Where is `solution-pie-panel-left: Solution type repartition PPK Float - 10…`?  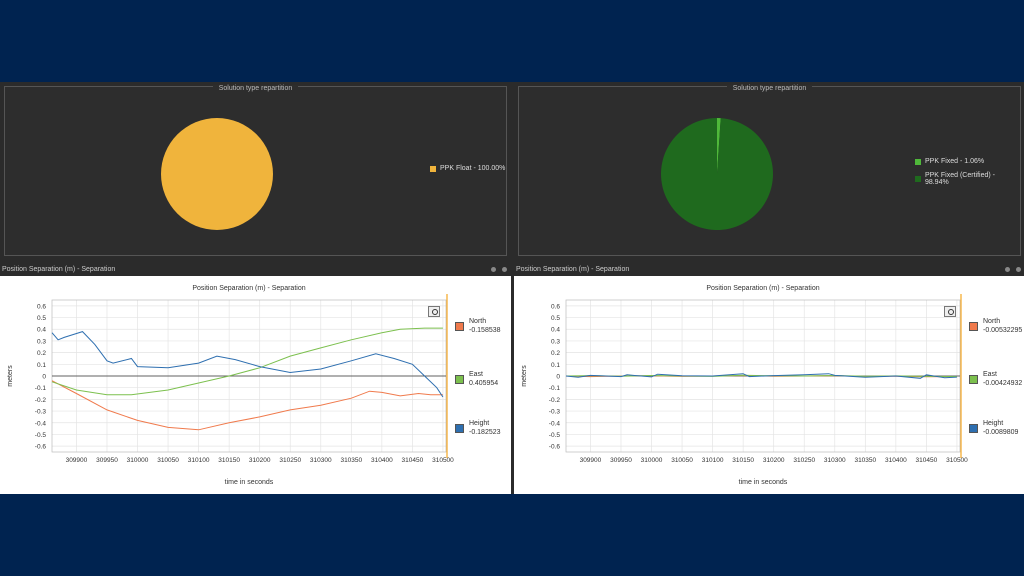 solution-pie-panel-left: Solution type repartition PPK Float - 10… is located at coordinates (255, 170).